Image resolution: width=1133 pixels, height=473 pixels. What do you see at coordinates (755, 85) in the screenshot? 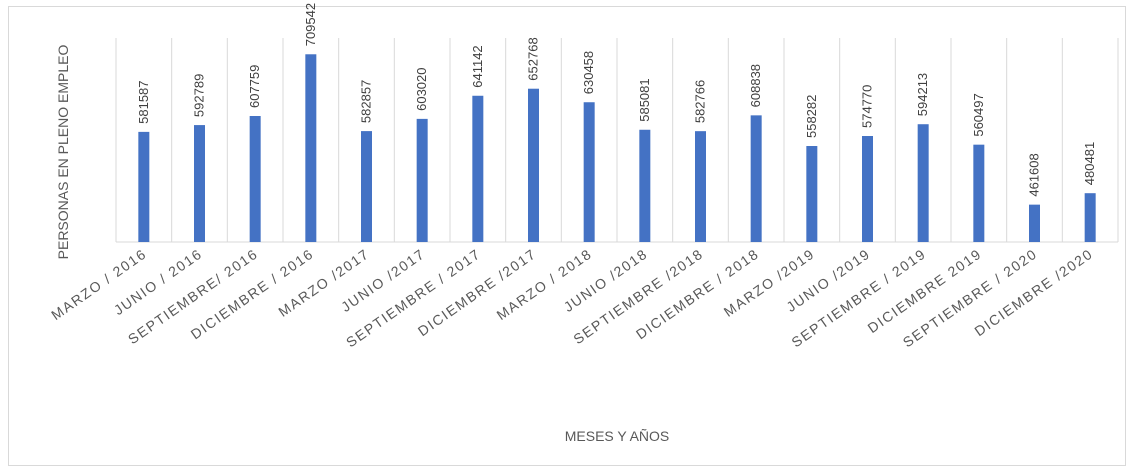
I see `data-label: 608838` at bounding box center [755, 85].